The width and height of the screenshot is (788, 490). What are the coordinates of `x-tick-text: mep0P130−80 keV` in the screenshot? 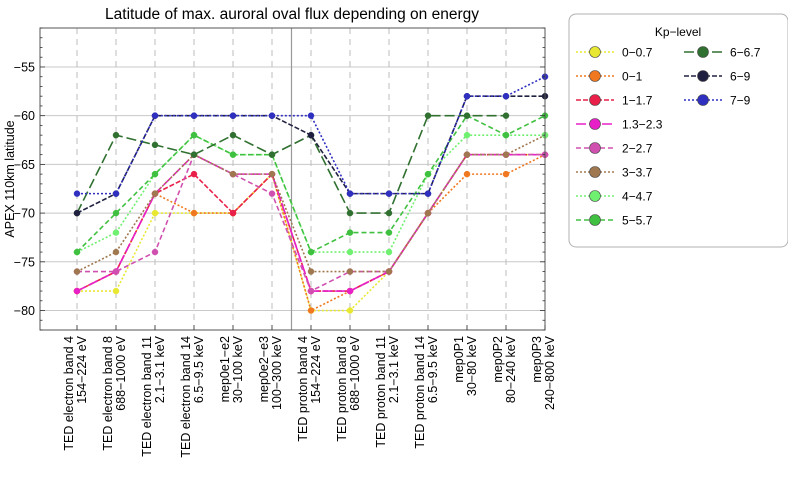 It's located at (465, 365).